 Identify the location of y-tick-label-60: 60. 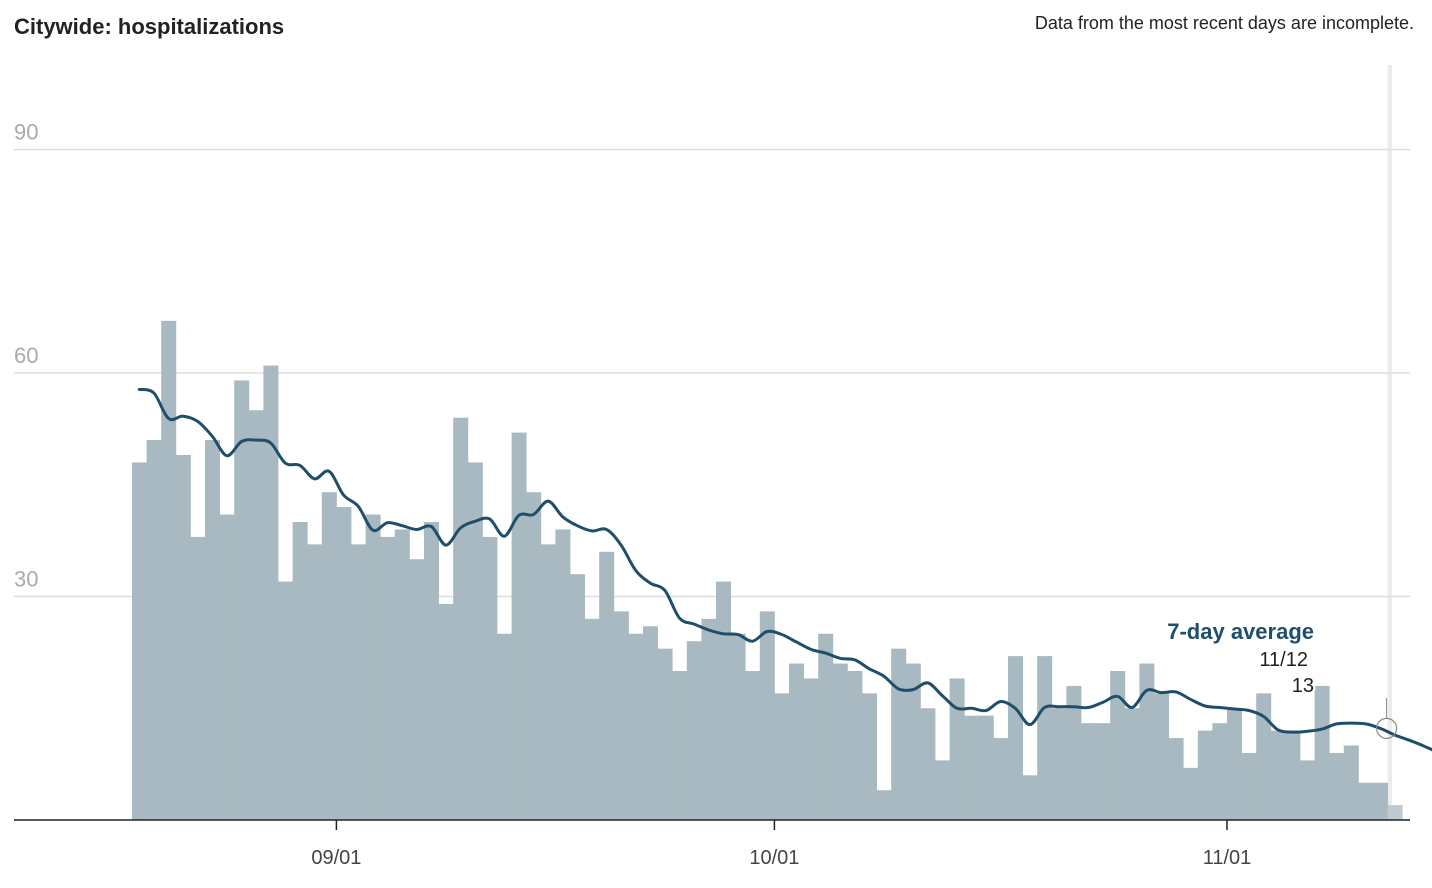
(26, 355).